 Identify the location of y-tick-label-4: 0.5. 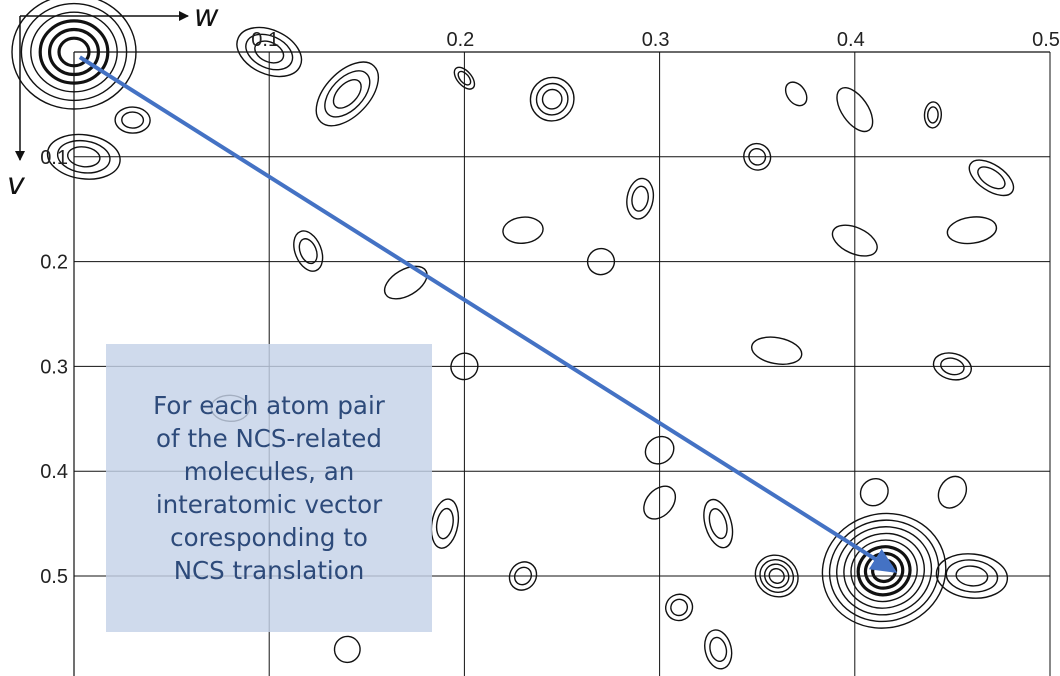
(54, 577).